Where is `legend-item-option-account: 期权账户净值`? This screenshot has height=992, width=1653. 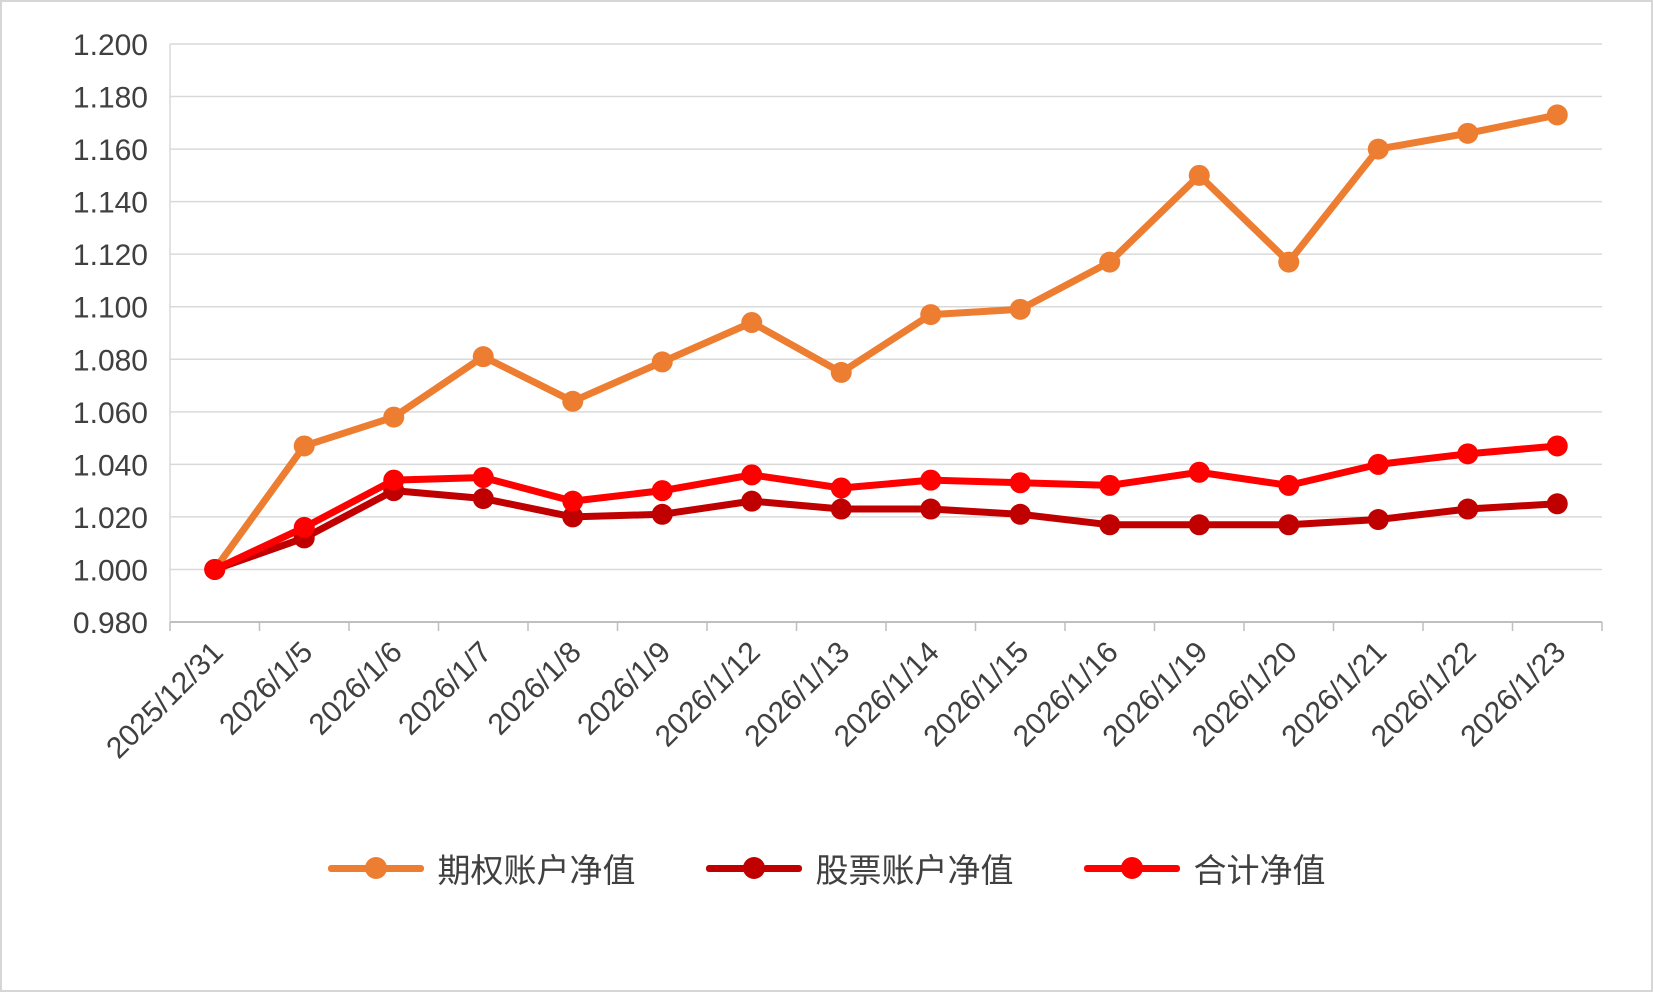
legend-item-option-account: 期权账户净值 is located at coordinates (481, 868).